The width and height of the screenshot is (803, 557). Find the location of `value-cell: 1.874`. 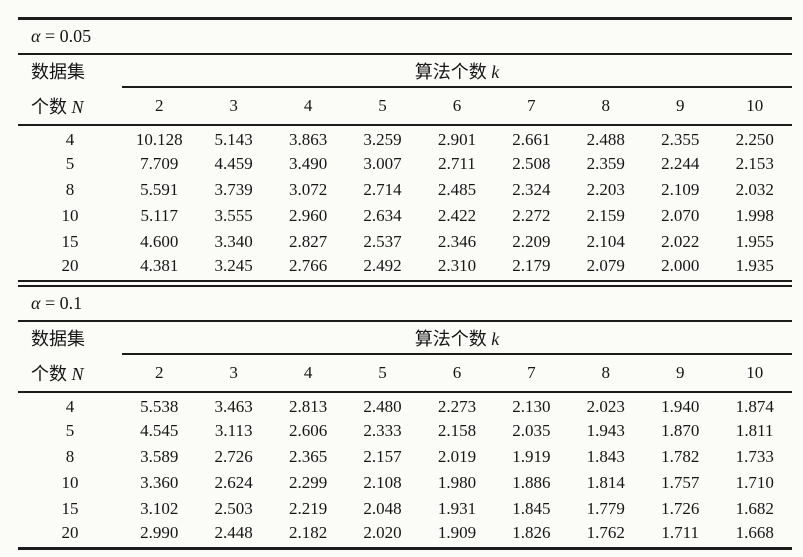

value-cell: 1.874 is located at coordinates (754, 406).